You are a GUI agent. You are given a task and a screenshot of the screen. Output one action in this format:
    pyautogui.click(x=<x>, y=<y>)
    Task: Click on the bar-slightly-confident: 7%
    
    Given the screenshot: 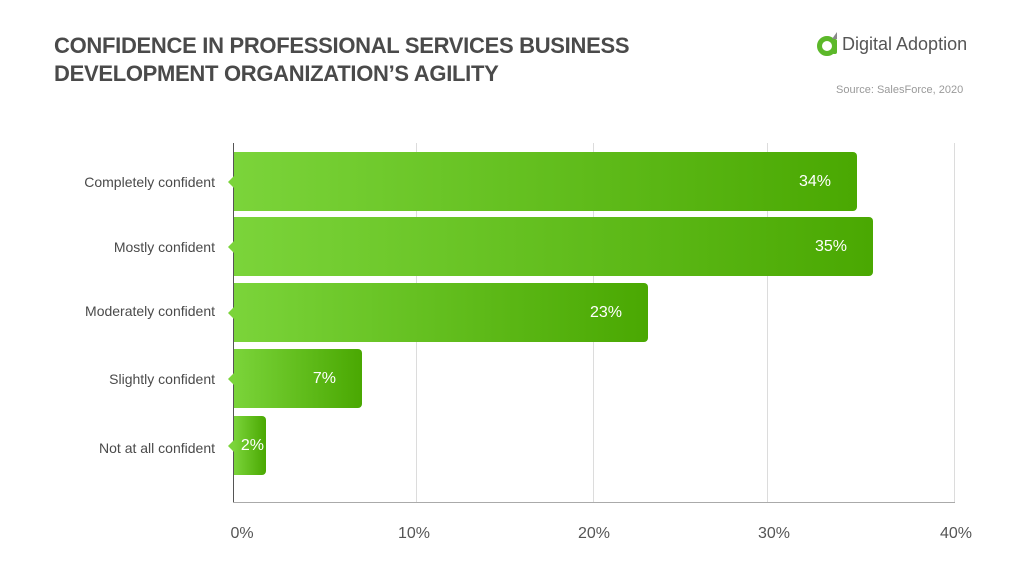 What is the action you would take?
    pyautogui.click(x=295, y=378)
    